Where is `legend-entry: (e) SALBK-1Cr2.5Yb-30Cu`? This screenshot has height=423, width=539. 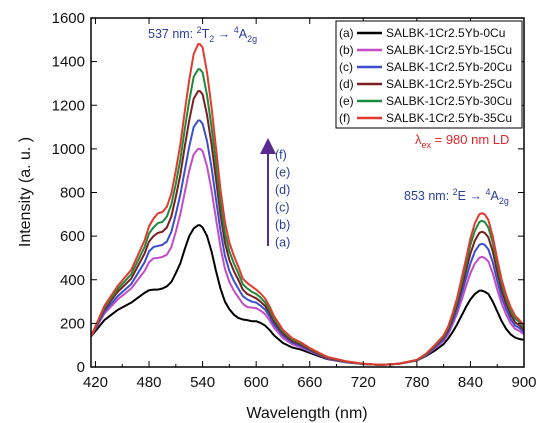 legend-entry: (e) SALBK-1Cr2.5Yb-30Cu is located at coordinates (425, 101).